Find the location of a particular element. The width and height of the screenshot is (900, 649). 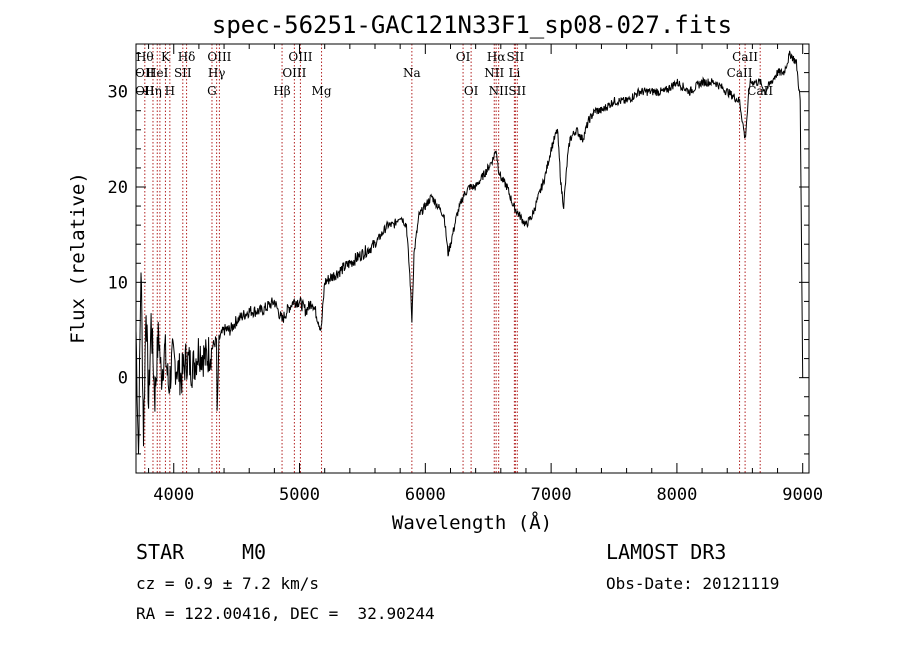

spectral-line-label: Li is located at coordinates (514, 73).